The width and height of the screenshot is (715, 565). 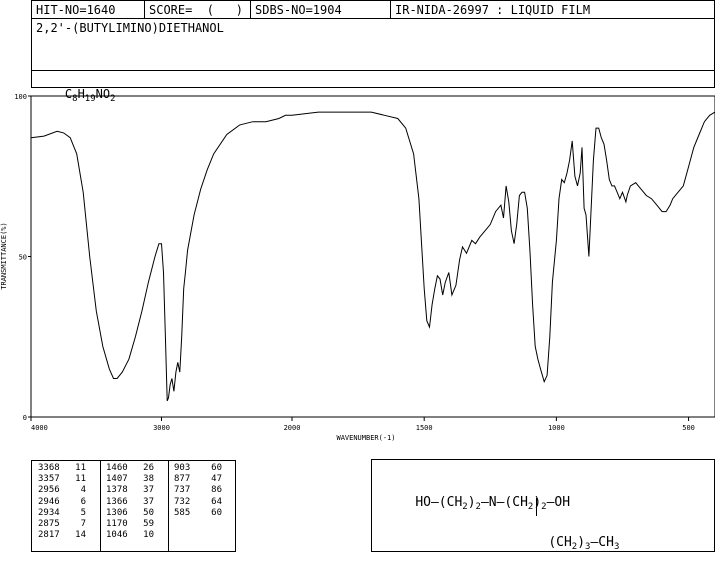 I want to click on formula-h-sub: 19, so click(x=90, y=99).